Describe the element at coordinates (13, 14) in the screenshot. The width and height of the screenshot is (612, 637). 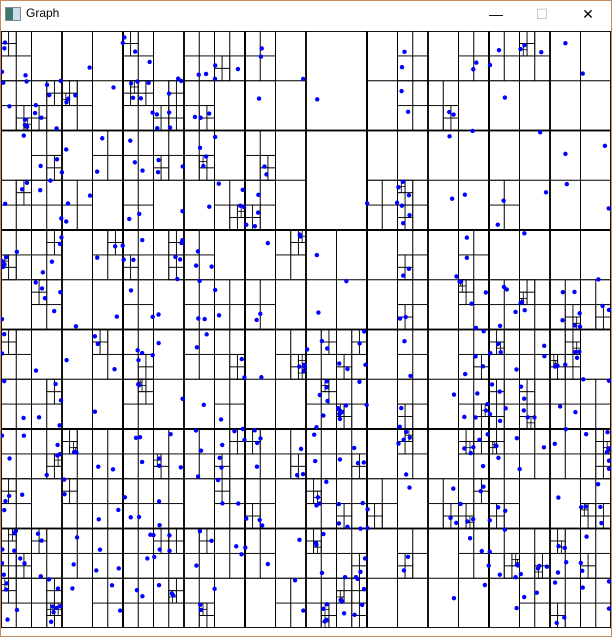
I see `app-icon` at that location.